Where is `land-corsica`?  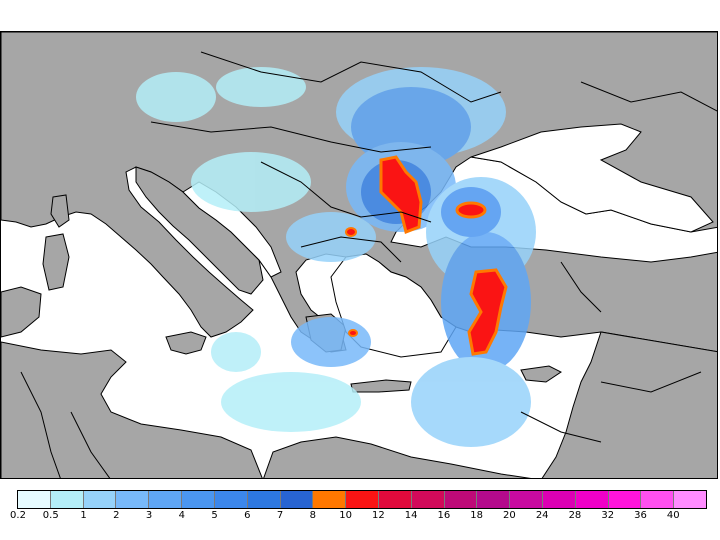 land-corsica is located at coordinates (60, 211).